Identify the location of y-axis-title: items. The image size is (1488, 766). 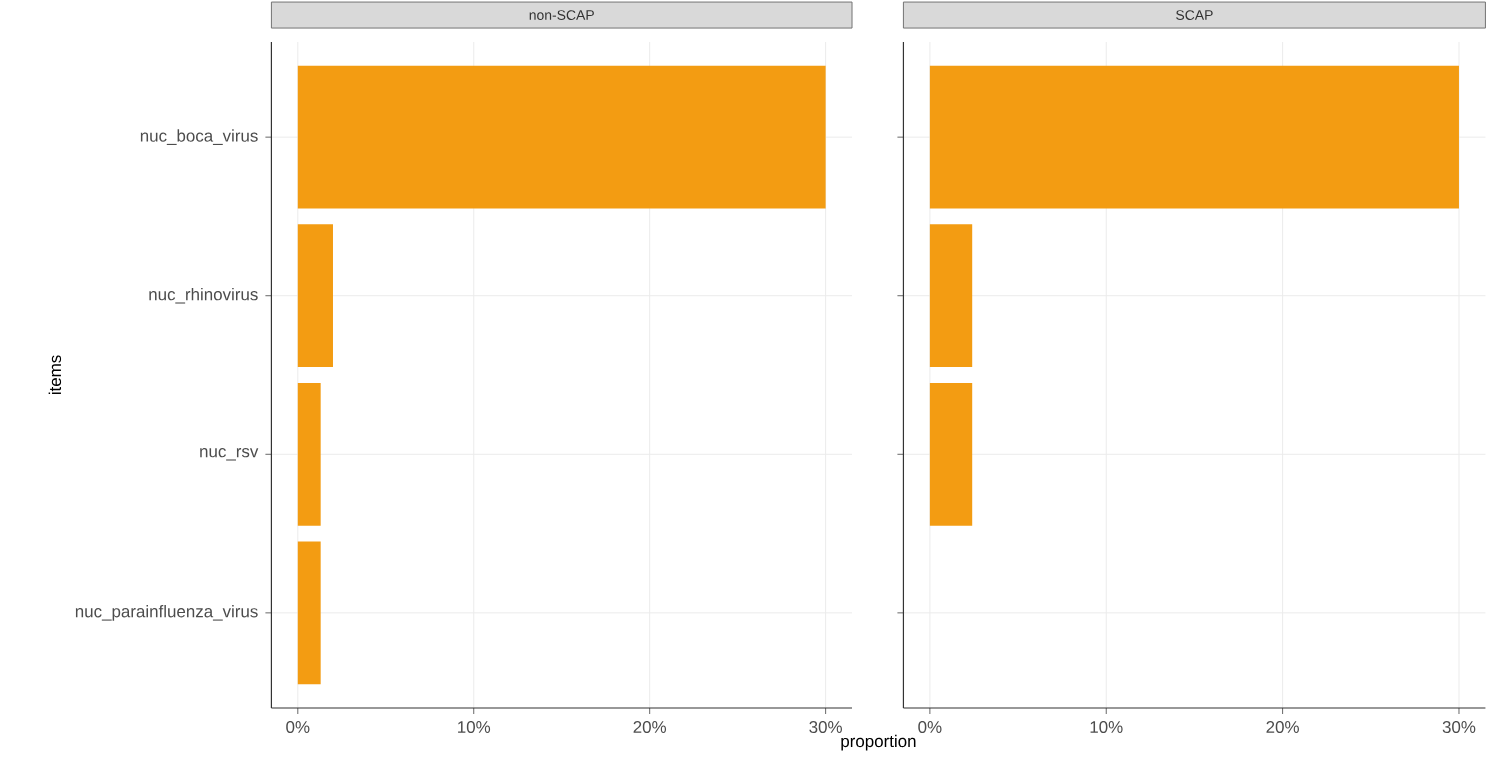
(55, 375).